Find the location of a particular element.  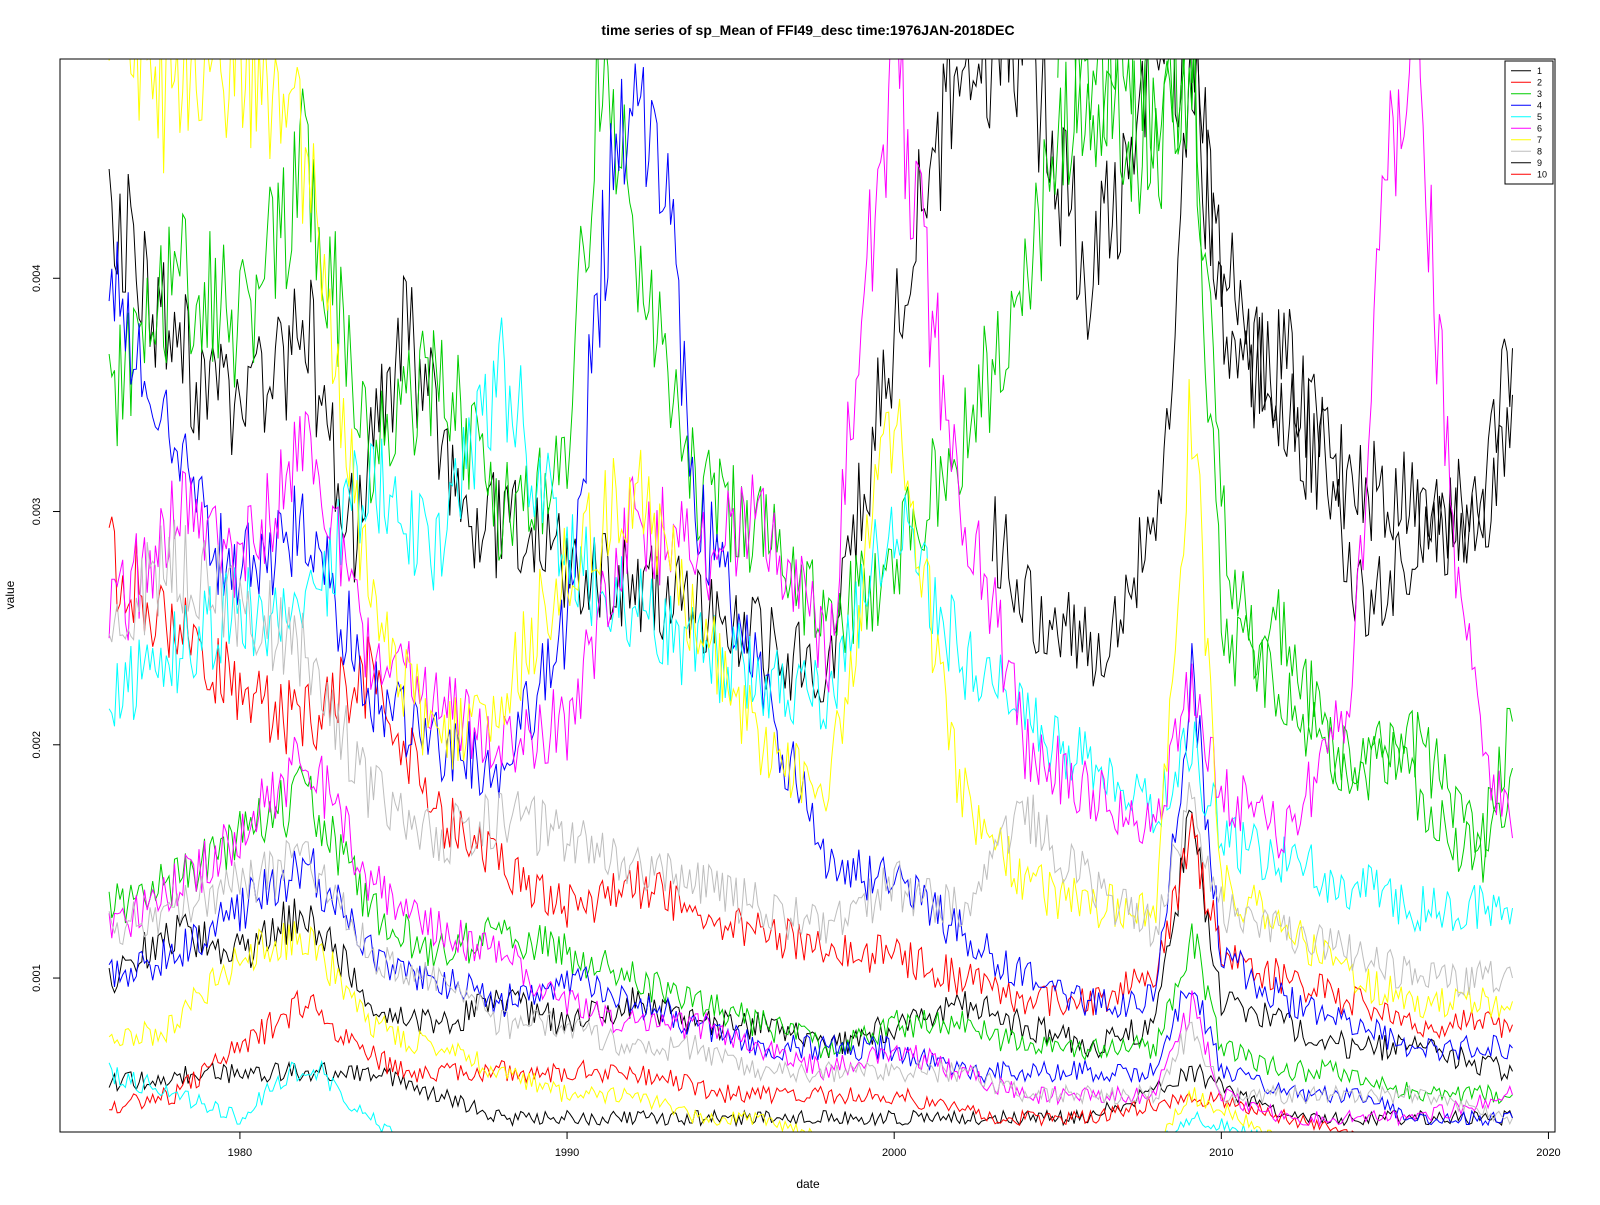

legend-label: 5 is located at coordinates (1539, 117).